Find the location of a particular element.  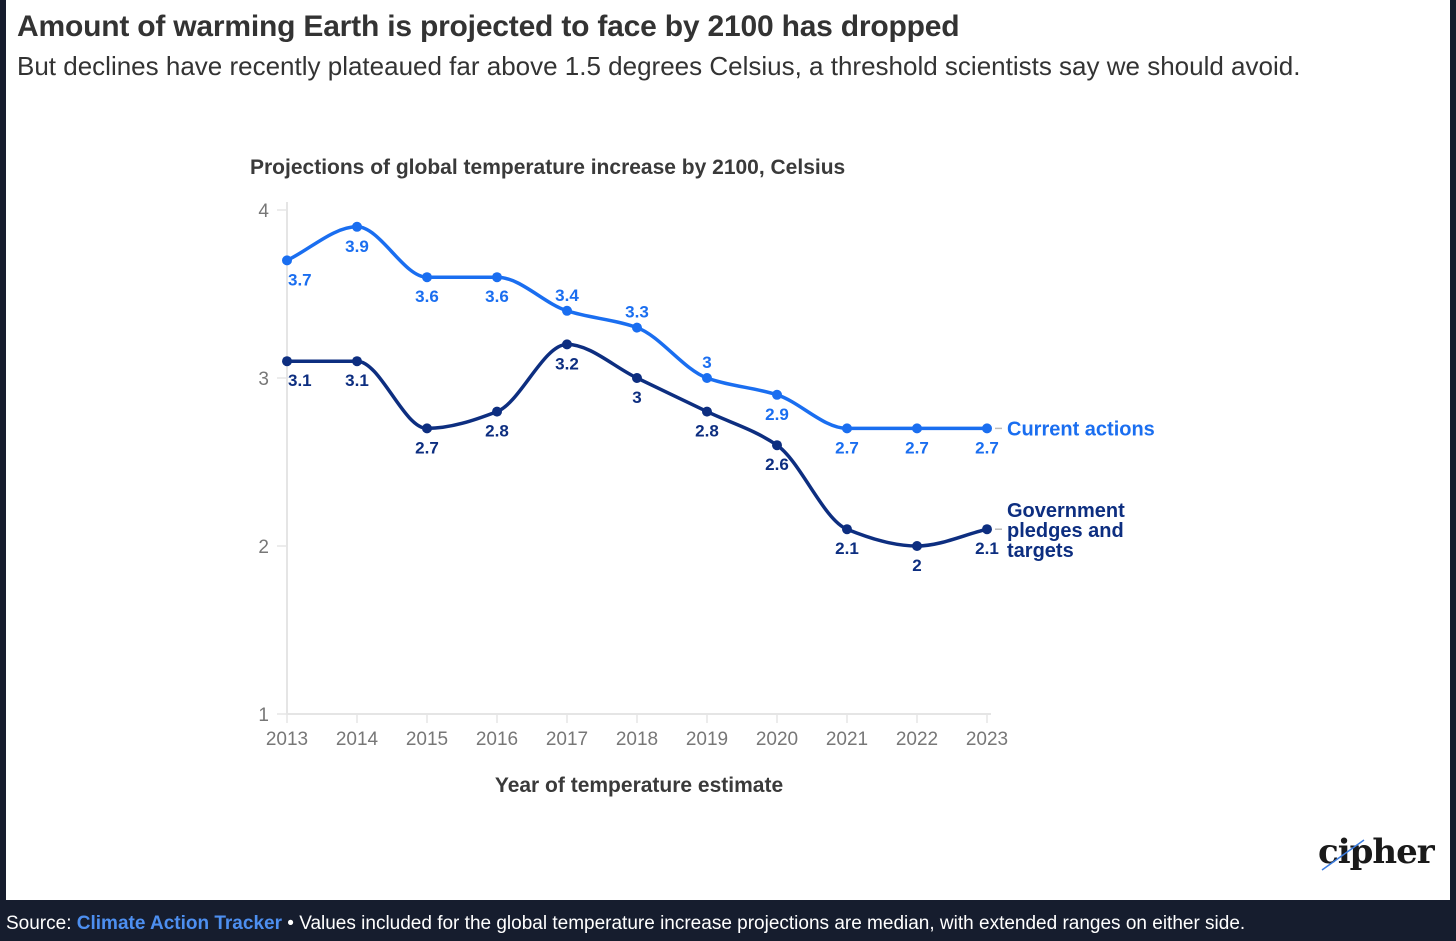

data-label-government-pledges: 3 is located at coordinates (636, 397).